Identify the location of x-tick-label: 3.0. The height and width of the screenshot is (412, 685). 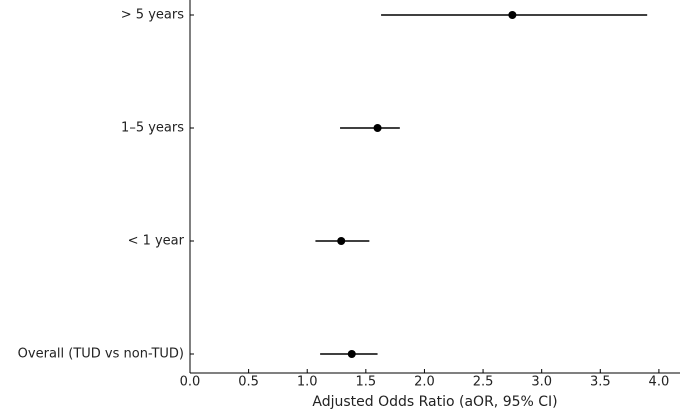
(541, 382).